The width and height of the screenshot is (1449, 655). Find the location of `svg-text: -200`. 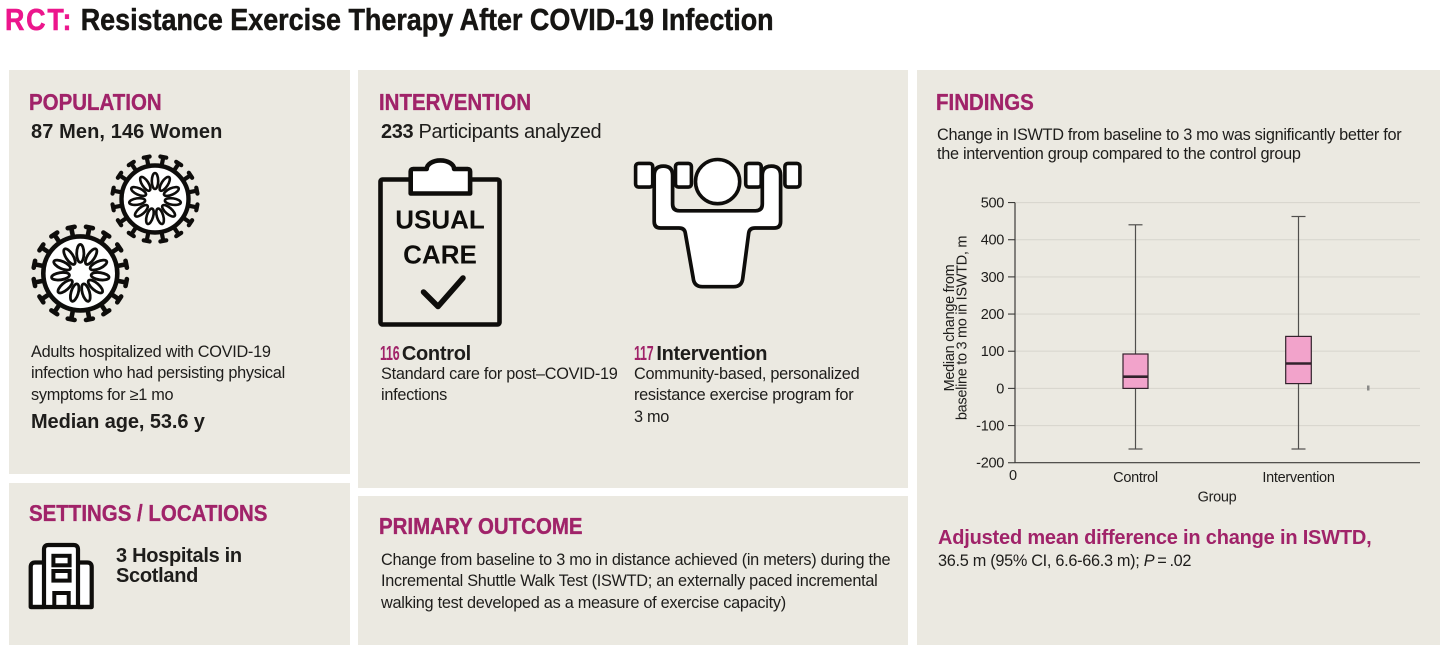

svg-text: -200 is located at coordinates (990, 464).